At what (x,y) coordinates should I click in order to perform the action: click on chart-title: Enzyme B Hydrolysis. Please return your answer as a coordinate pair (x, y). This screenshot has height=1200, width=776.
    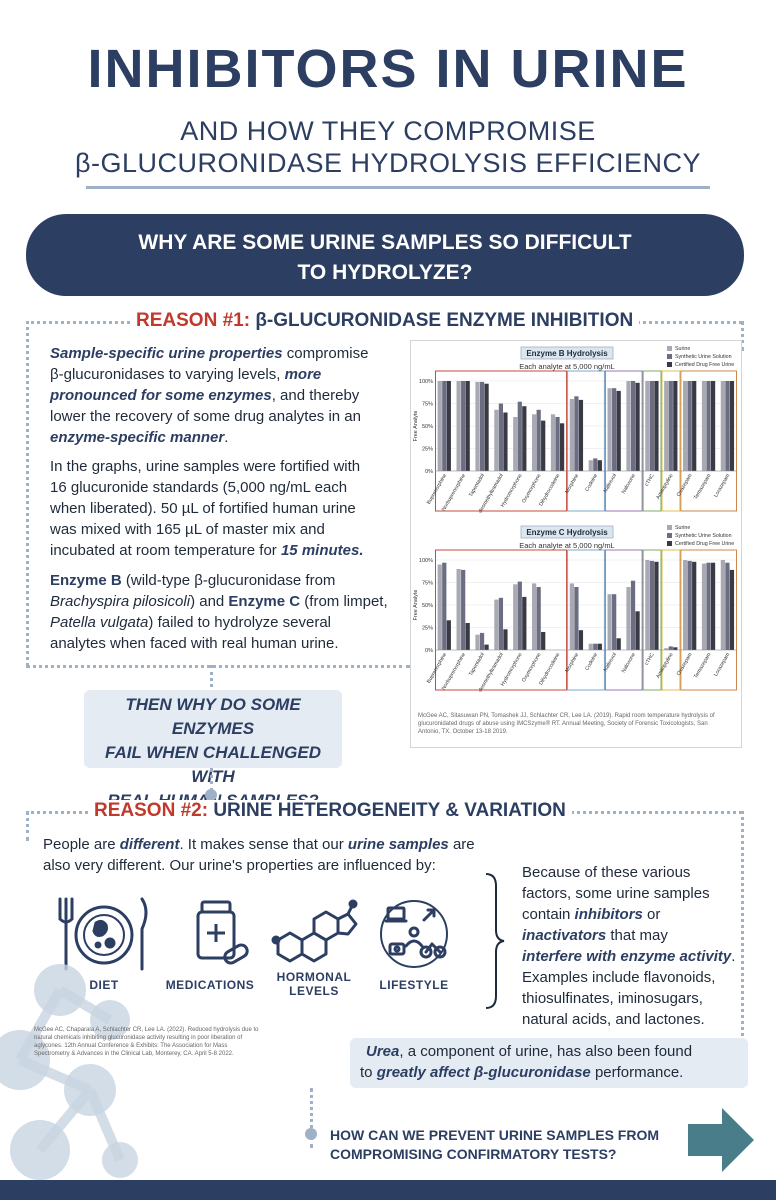
    Looking at the image, I should click on (567, 353).